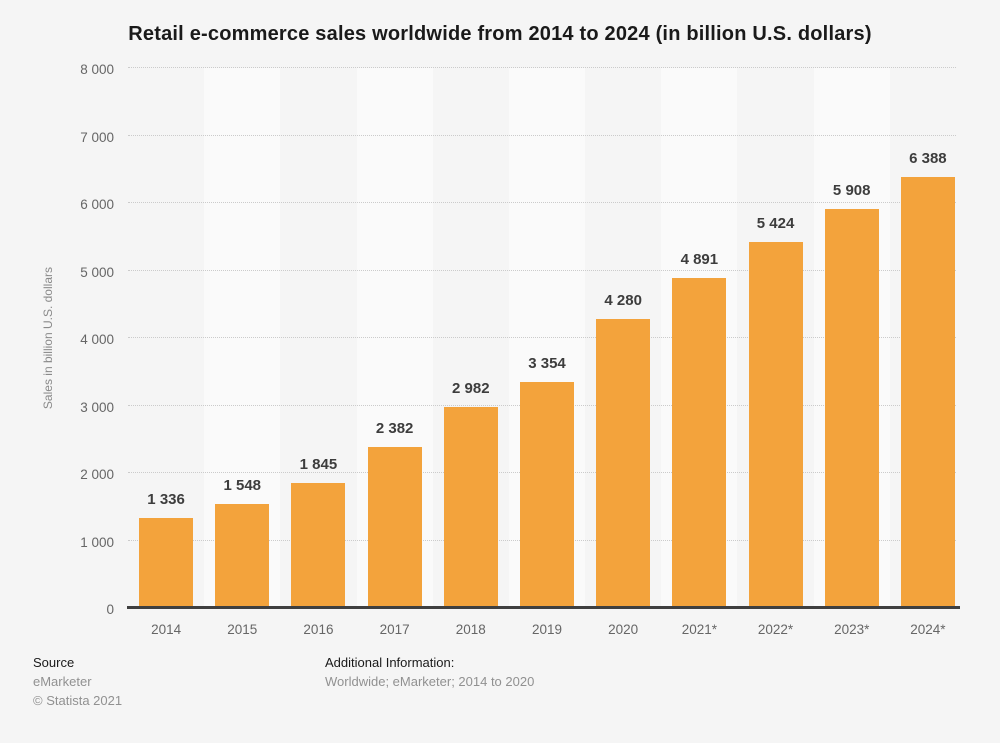  I want to click on bar-value-label: 1 548, so click(242, 485).